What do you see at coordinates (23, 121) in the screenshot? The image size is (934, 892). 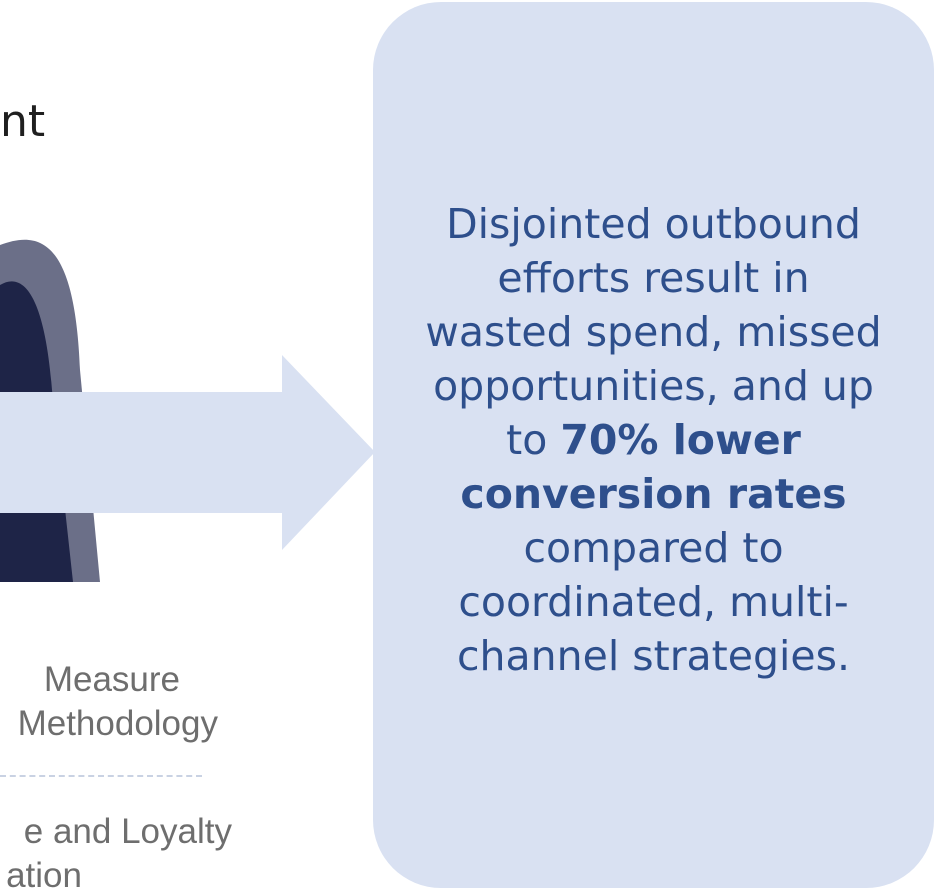 I see `heading-fragment: nt` at bounding box center [23, 121].